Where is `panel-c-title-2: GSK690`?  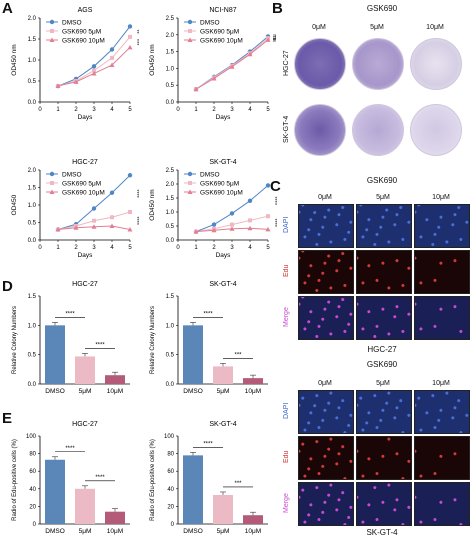
panel-c-title-2: GSK690 is located at coordinates (382, 364).